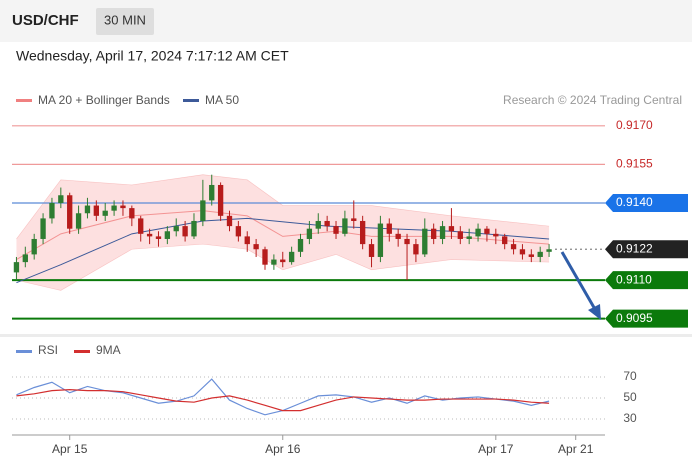 The image size is (692, 469). I want to click on band-upper, so click(283, 207).